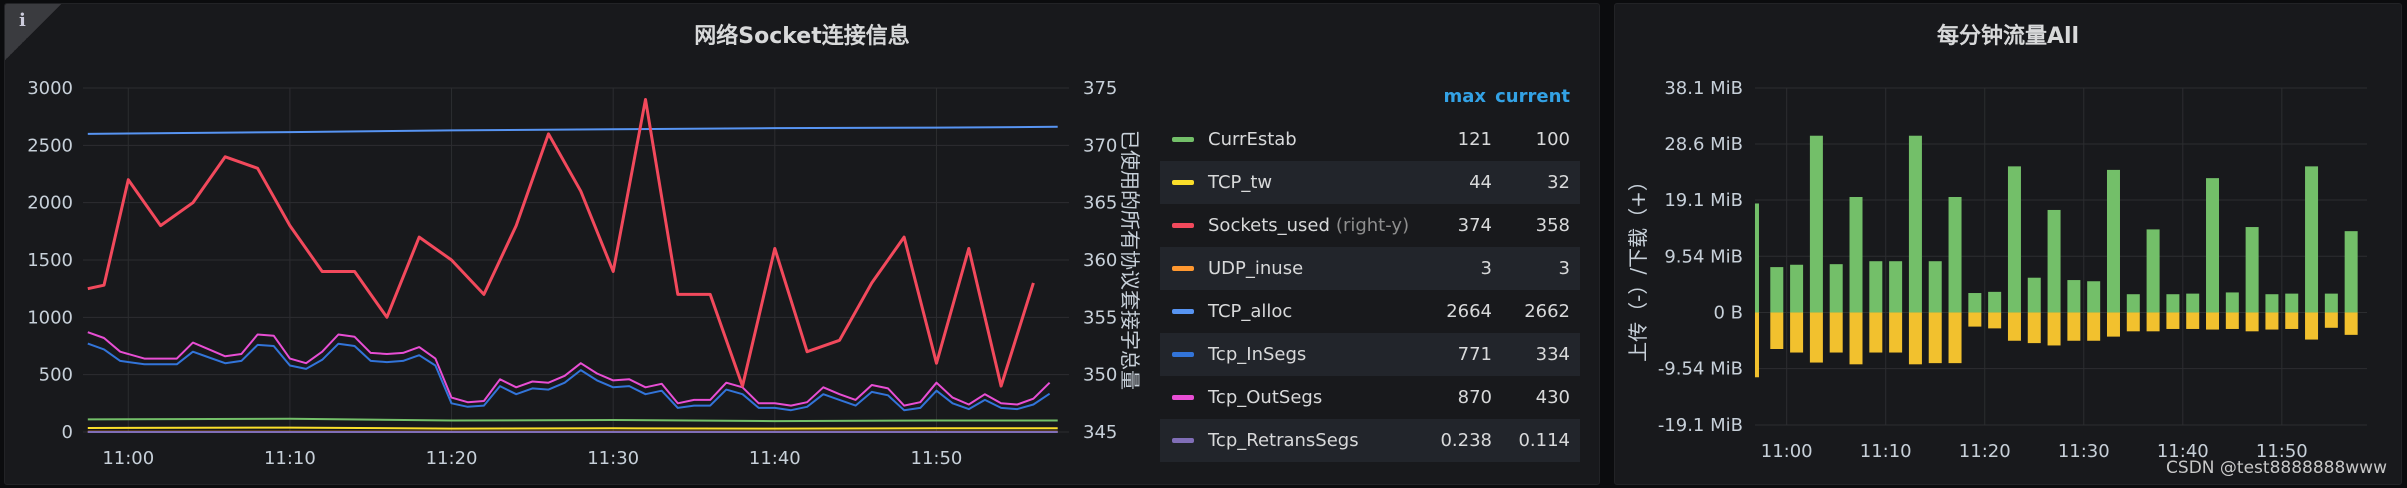 The width and height of the screenshot is (2407, 488). Describe the element at coordinates (50, 317) in the screenshot. I see `y-left-tick-label: 1000` at that location.